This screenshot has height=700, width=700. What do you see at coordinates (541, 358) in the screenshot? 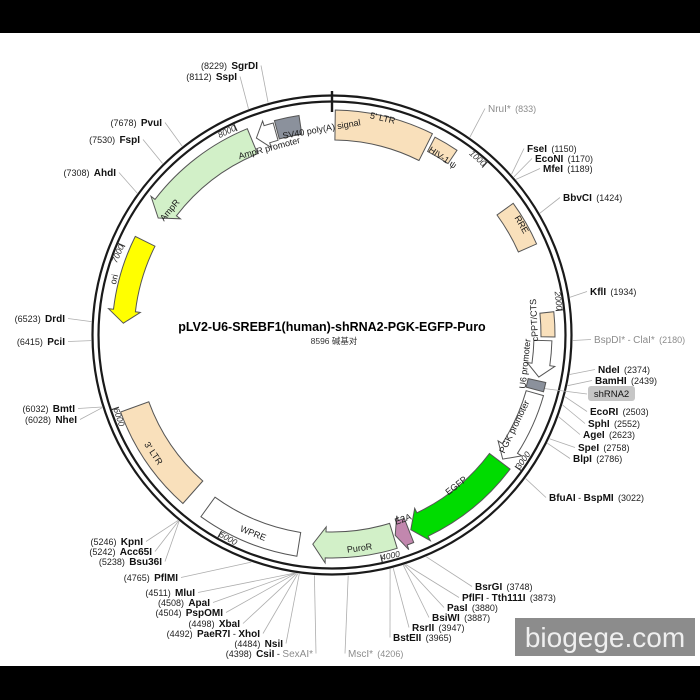
I see `feature-u6` at bounding box center [541, 358].